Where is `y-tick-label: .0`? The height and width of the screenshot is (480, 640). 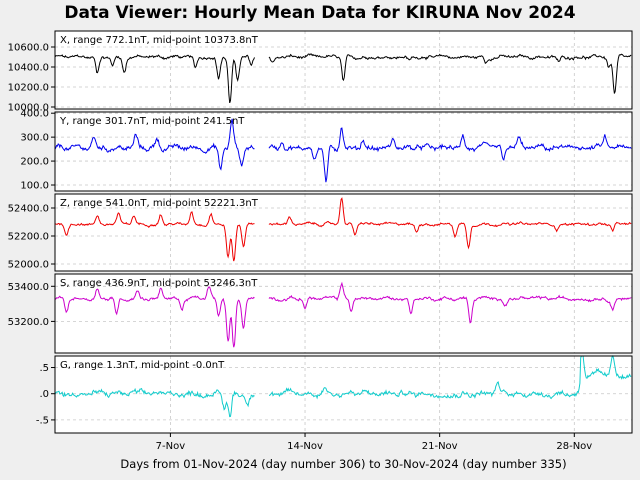 y-tick-label: .0 is located at coordinates (44, 394).